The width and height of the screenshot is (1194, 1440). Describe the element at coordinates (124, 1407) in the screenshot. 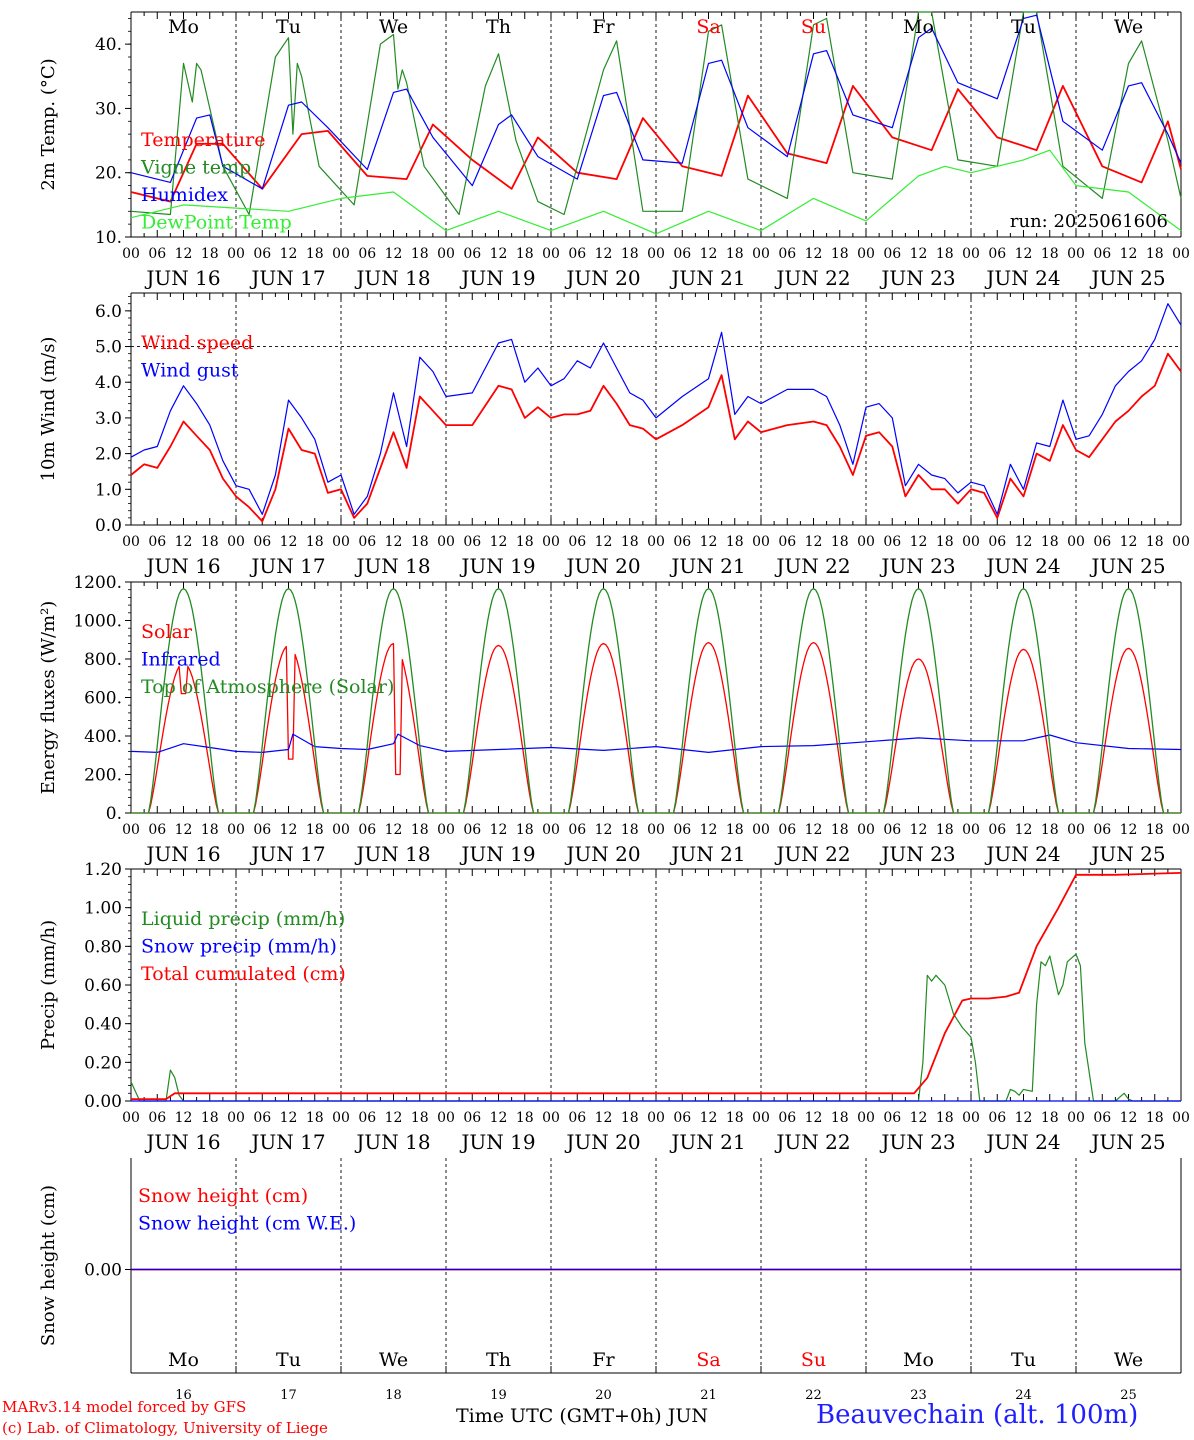

I see `model-credit: MARv3.14 model forced by GFS` at that location.